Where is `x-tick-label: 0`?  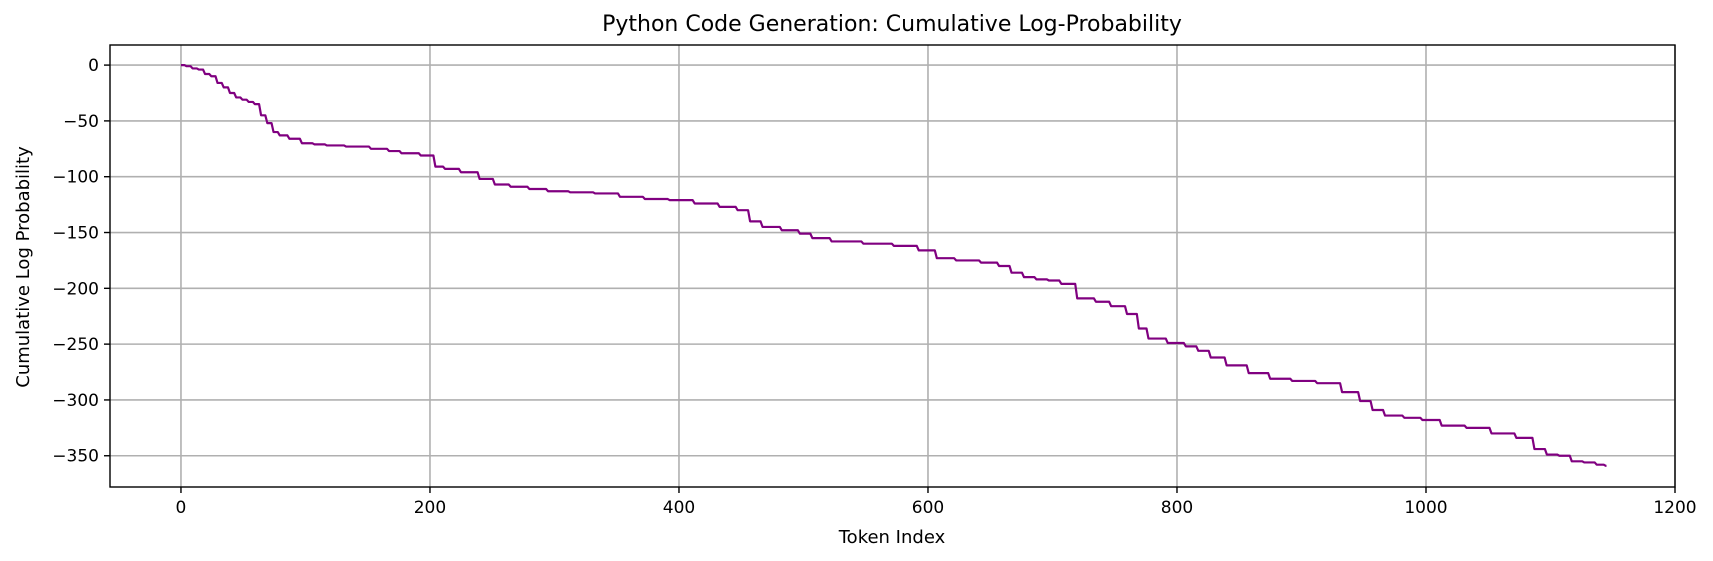
x-tick-label: 0 is located at coordinates (181, 508).